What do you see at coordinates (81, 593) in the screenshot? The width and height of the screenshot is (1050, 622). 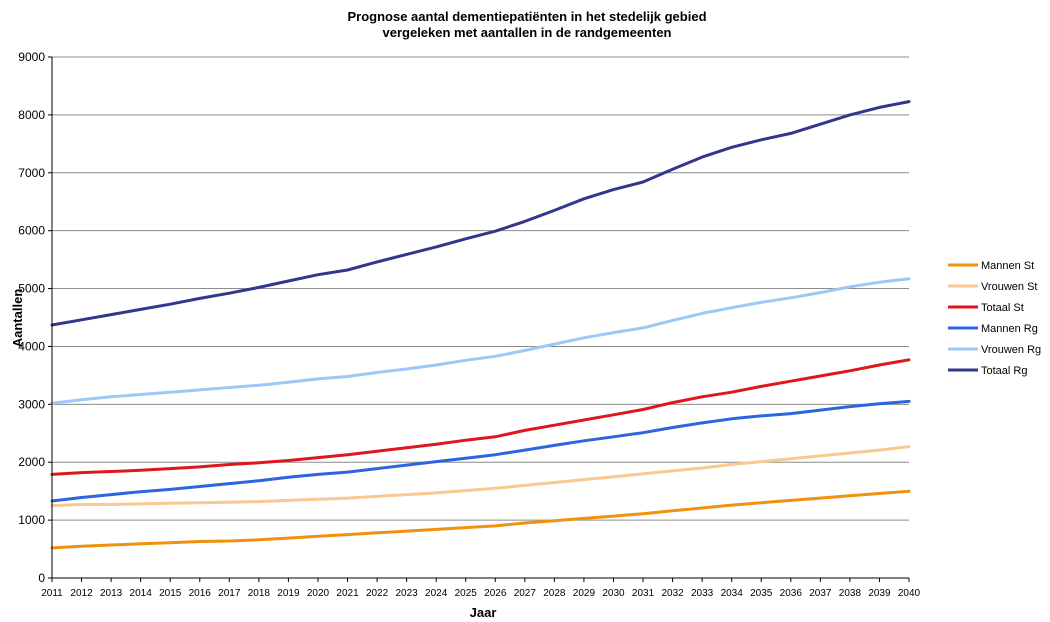 I see `x-tick-label: 2012` at bounding box center [81, 593].